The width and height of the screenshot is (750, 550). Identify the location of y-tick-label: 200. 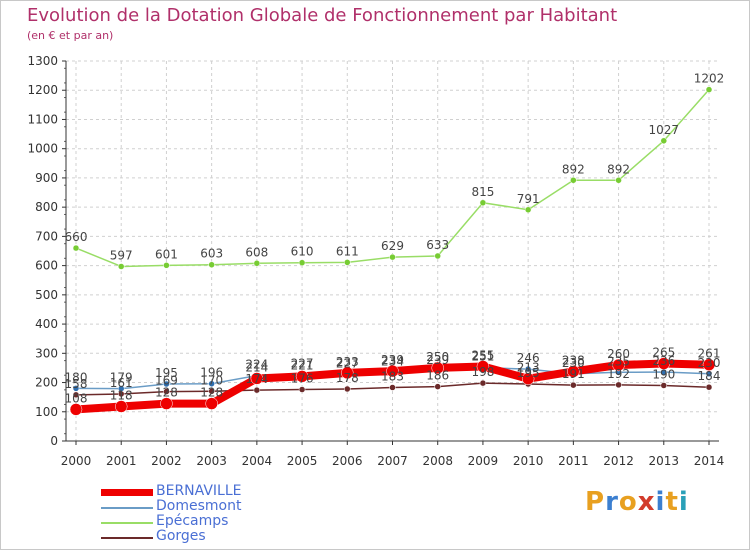
(46, 383).